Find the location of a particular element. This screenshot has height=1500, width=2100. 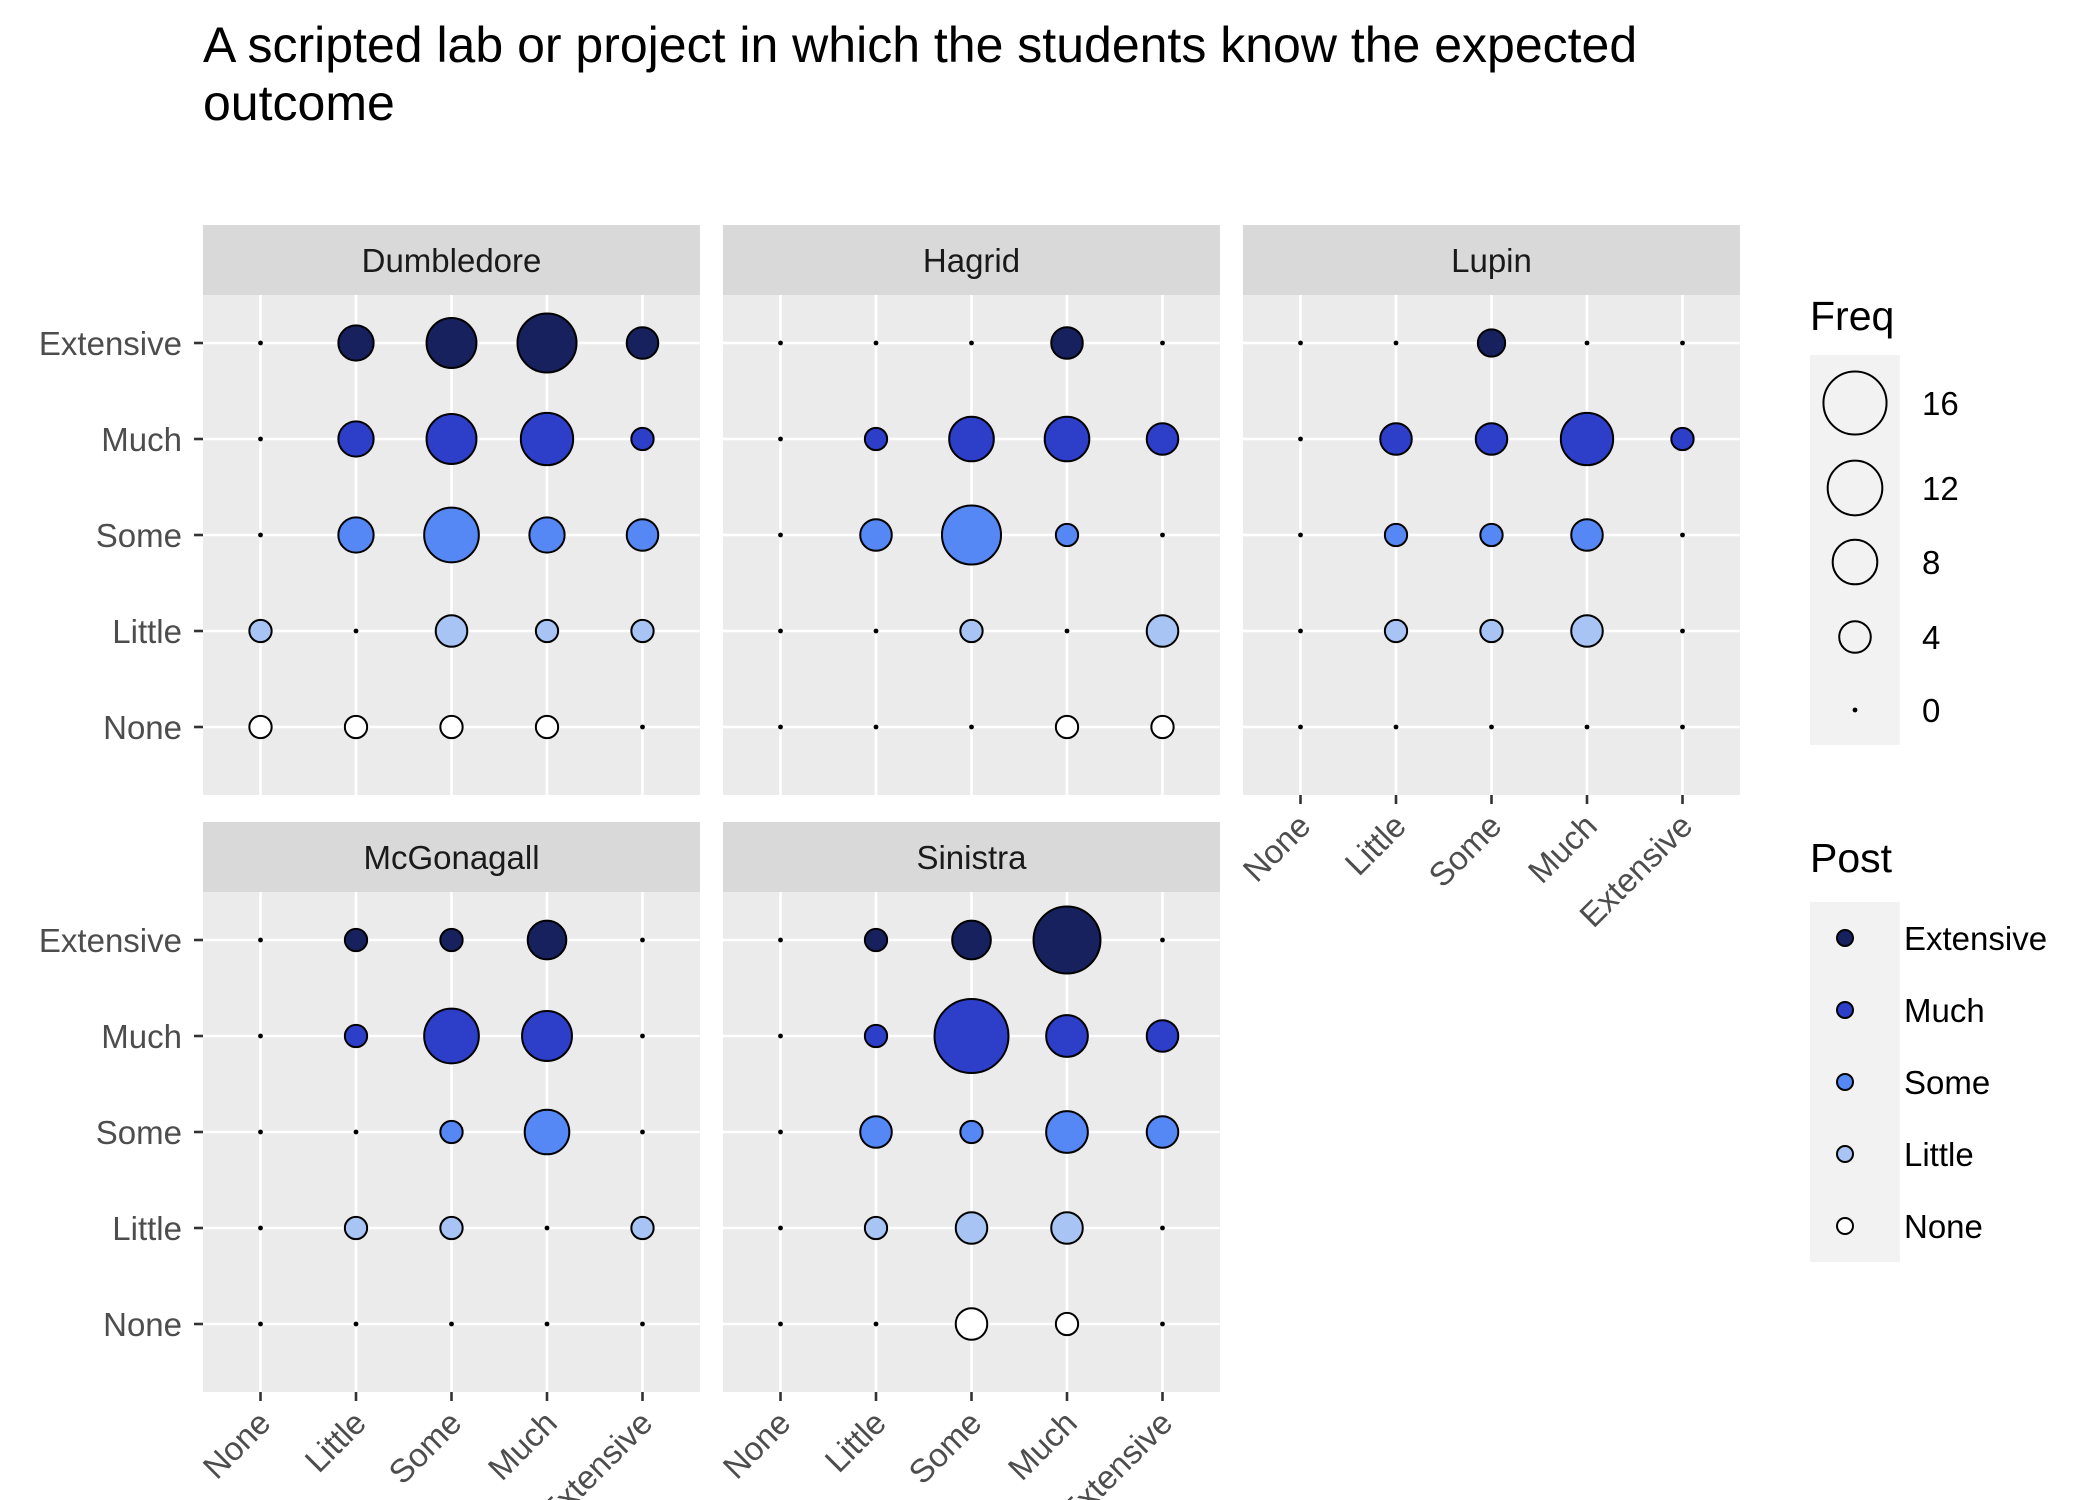

point-lupin-little-much is located at coordinates (1396, 439).